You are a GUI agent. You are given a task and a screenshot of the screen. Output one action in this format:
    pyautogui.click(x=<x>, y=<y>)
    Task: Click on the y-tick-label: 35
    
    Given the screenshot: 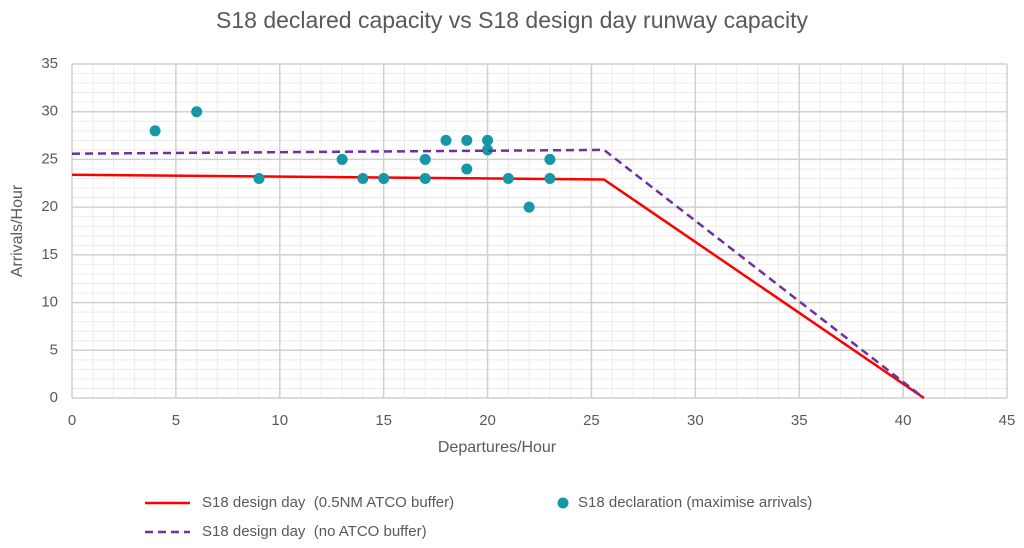 What is the action you would take?
    pyautogui.click(x=49, y=63)
    